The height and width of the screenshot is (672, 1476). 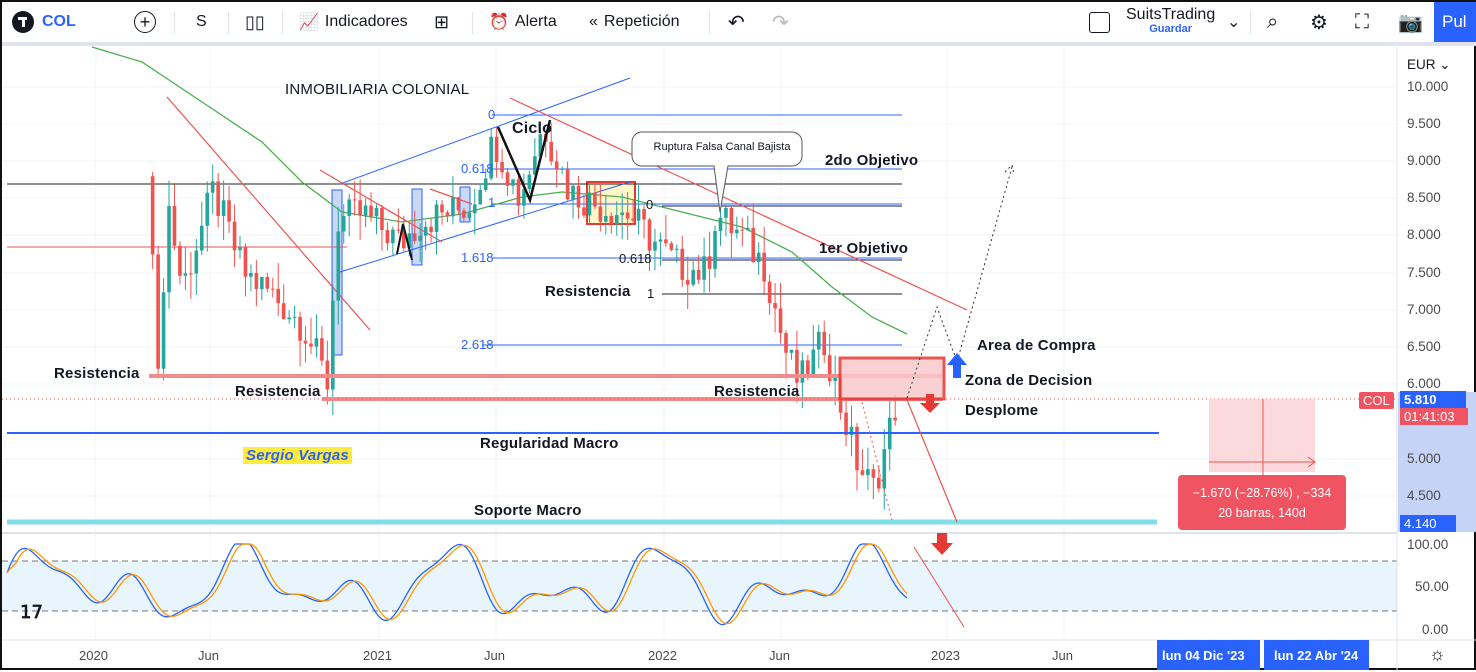 What do you see at coordinates (532, 128) in the screenshot?
I see `cycle-label: Ciclo` at bounding box center [532, 128].